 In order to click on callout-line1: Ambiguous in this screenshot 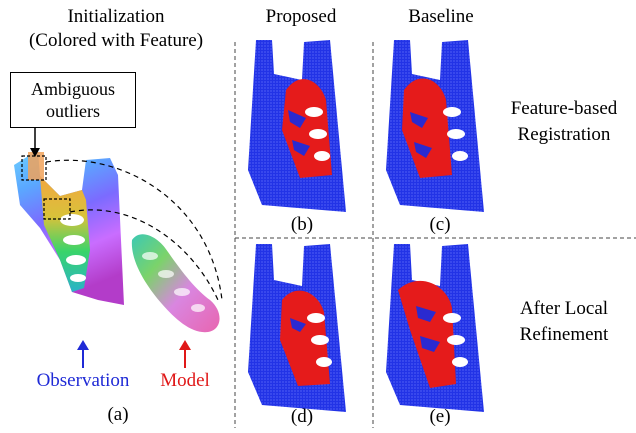, I will do `click(72, 89)`.